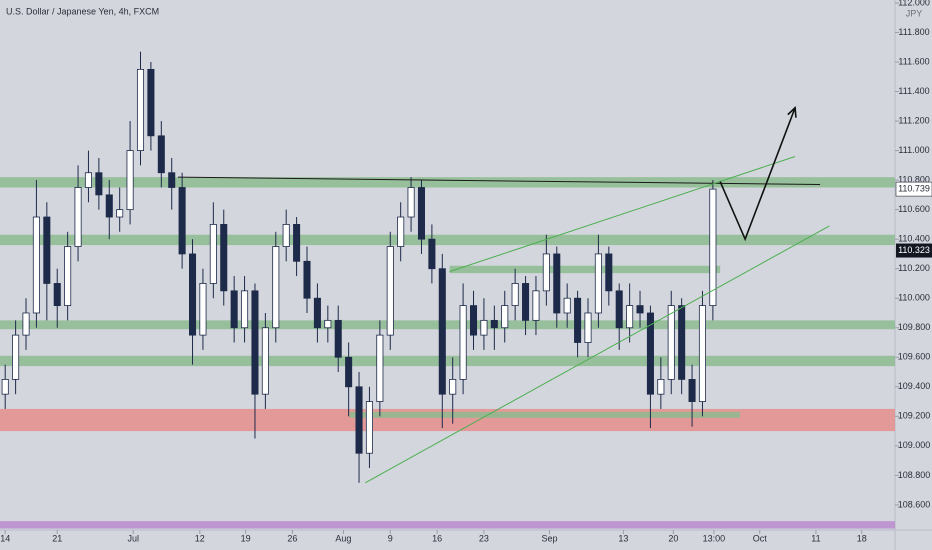  Describe the element at coordinates (484, 538) in the screenshot. I see `x-tick-label: 23` at that location.